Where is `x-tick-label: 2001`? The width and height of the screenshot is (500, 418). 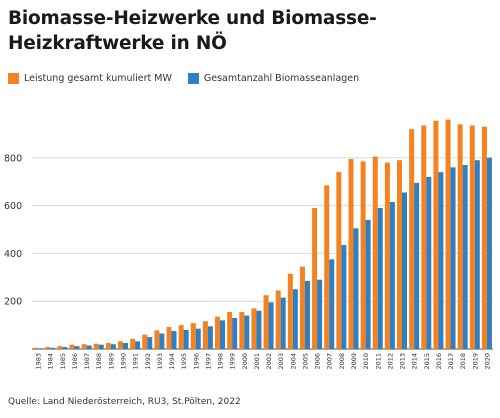
x-tick-label: 2001 is located at coordinates (257, 361).